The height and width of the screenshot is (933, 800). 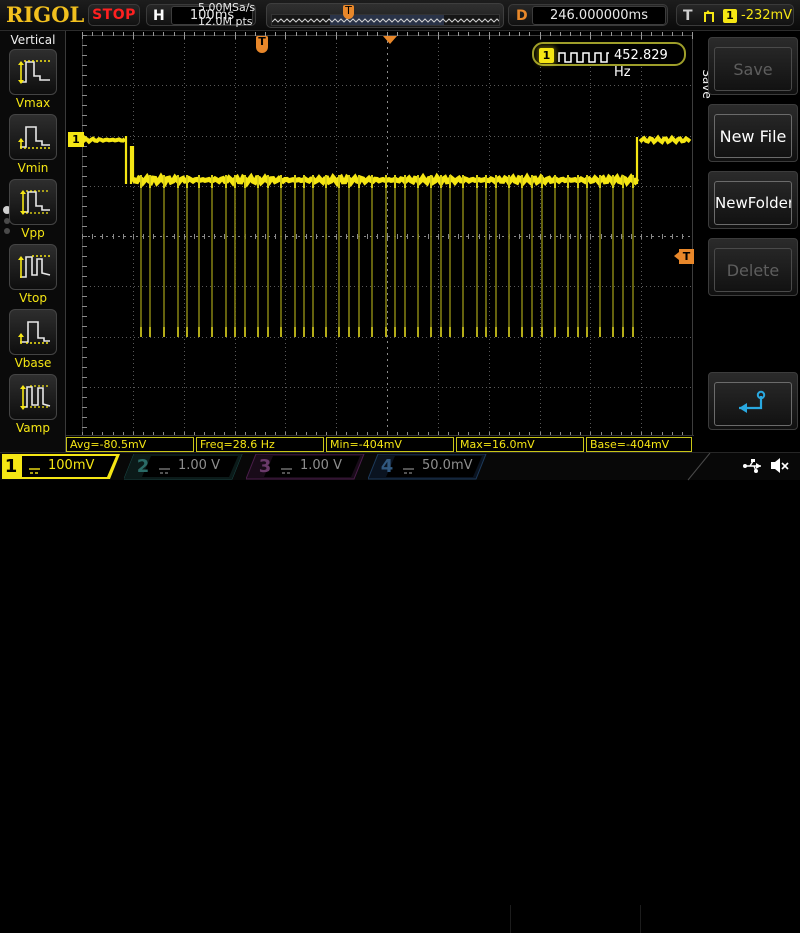 What do you see at coordinates (390, 40) in the screenshot?
I see `delay-position-marker-top` at bounding box center [390, 40].